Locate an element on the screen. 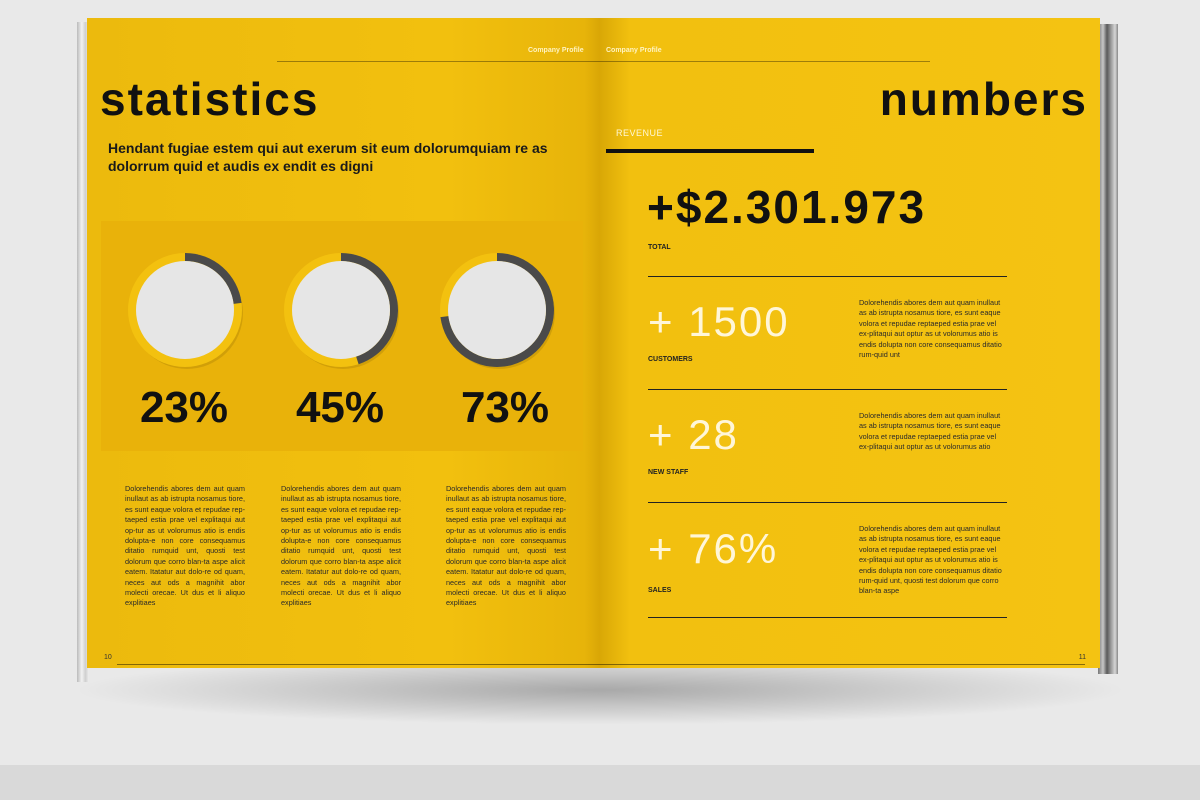 The height and width of the screenshot is (800, 1200). top-rule-right is located at coordinates (765, 61).